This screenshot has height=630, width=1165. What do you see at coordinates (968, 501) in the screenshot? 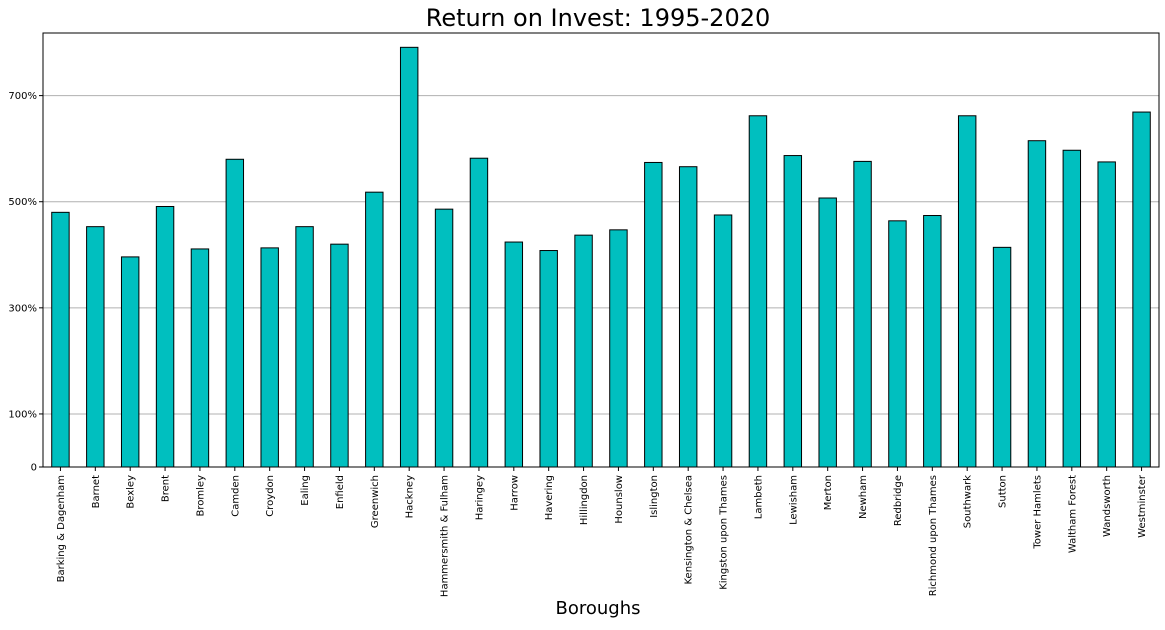
I see `x-tick-label: Southwark` at bounding box center [968, 501].